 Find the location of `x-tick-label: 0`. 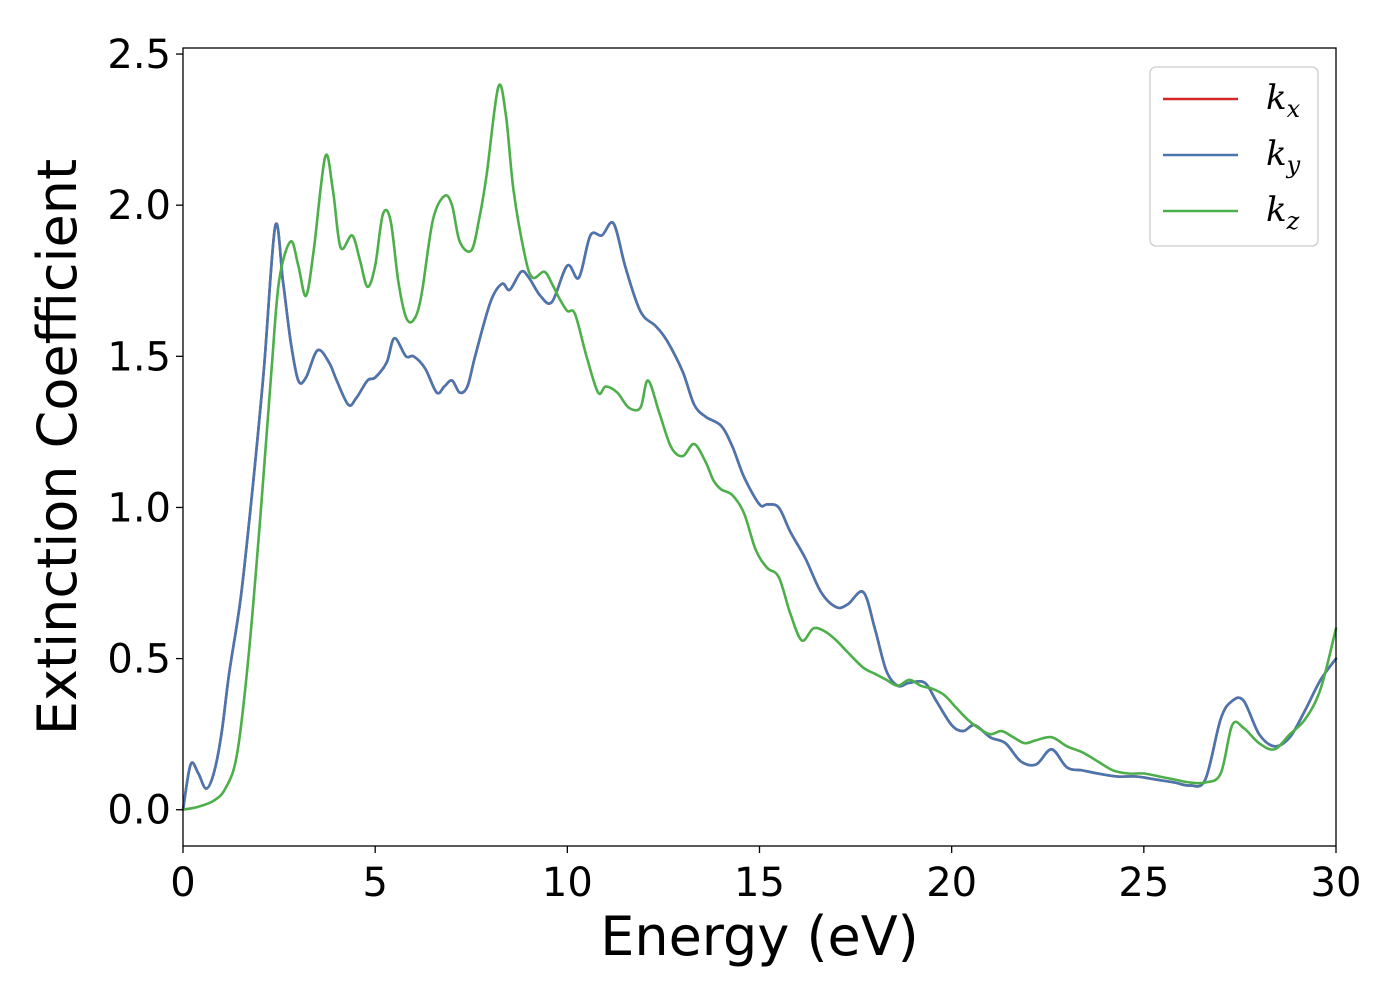

x-tick-label: 0 is located at coordinates (182, 883).